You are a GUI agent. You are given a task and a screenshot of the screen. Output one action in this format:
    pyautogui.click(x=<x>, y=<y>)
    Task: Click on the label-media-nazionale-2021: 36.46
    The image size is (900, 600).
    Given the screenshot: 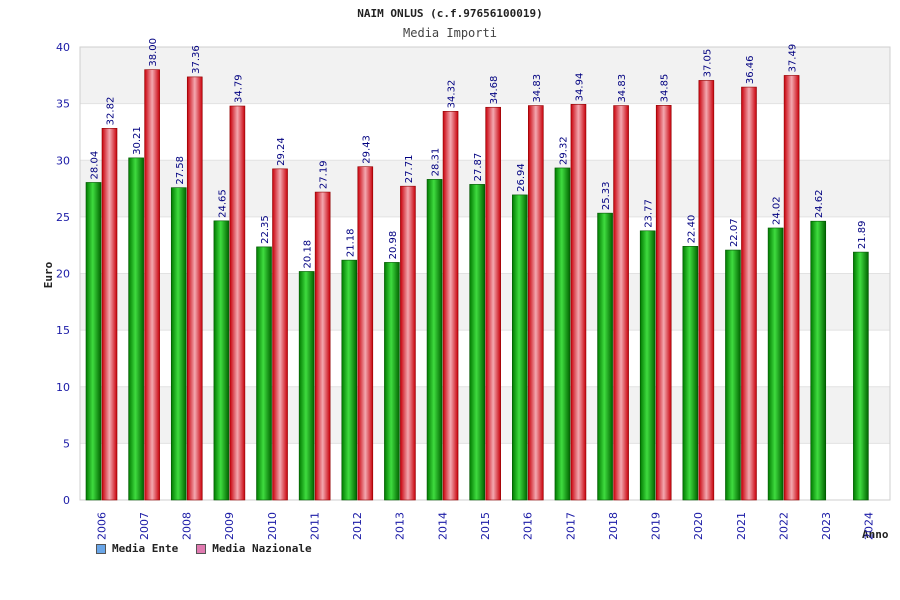 What is the action you would take?
    pyautogui.click(x=750, y=69)
    